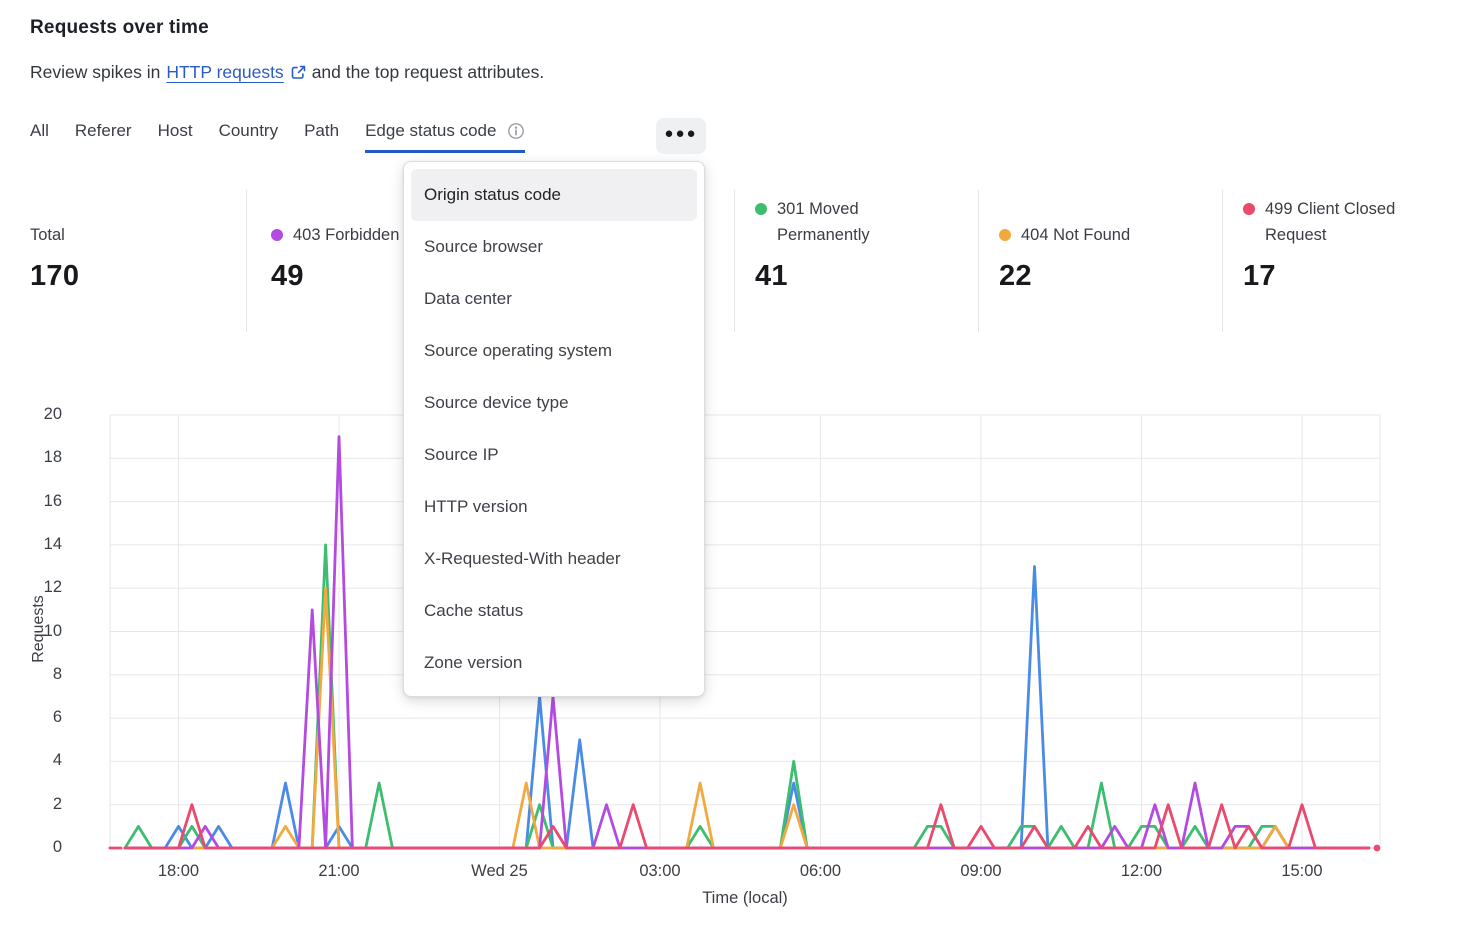  I want to click on tab-label: Host, so click(175, 130).